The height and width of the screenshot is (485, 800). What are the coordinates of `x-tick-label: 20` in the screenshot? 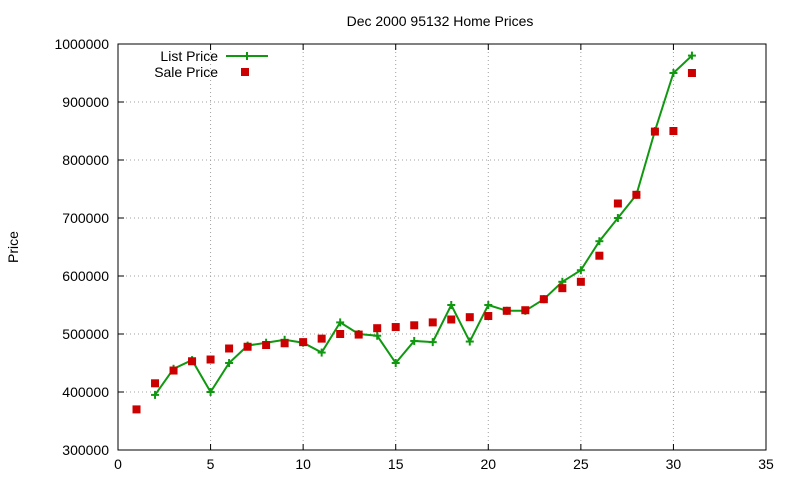 It's located at (488, 464).